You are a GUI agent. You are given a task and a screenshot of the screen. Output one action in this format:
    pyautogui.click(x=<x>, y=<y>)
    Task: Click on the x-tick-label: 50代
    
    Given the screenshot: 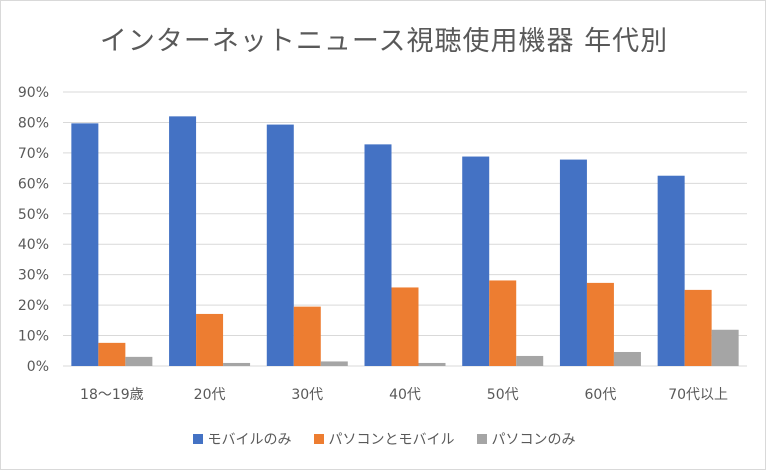 What is the action you would take?
    pyautogui.click(x=503, y=395)
    